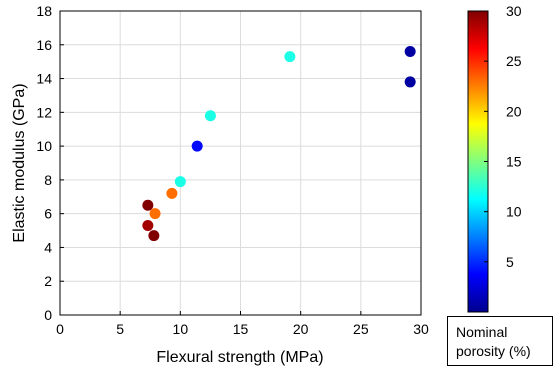 This screenshot has width=556, height=368. I want to click on y-tick-label: 18, so click(44, 11).